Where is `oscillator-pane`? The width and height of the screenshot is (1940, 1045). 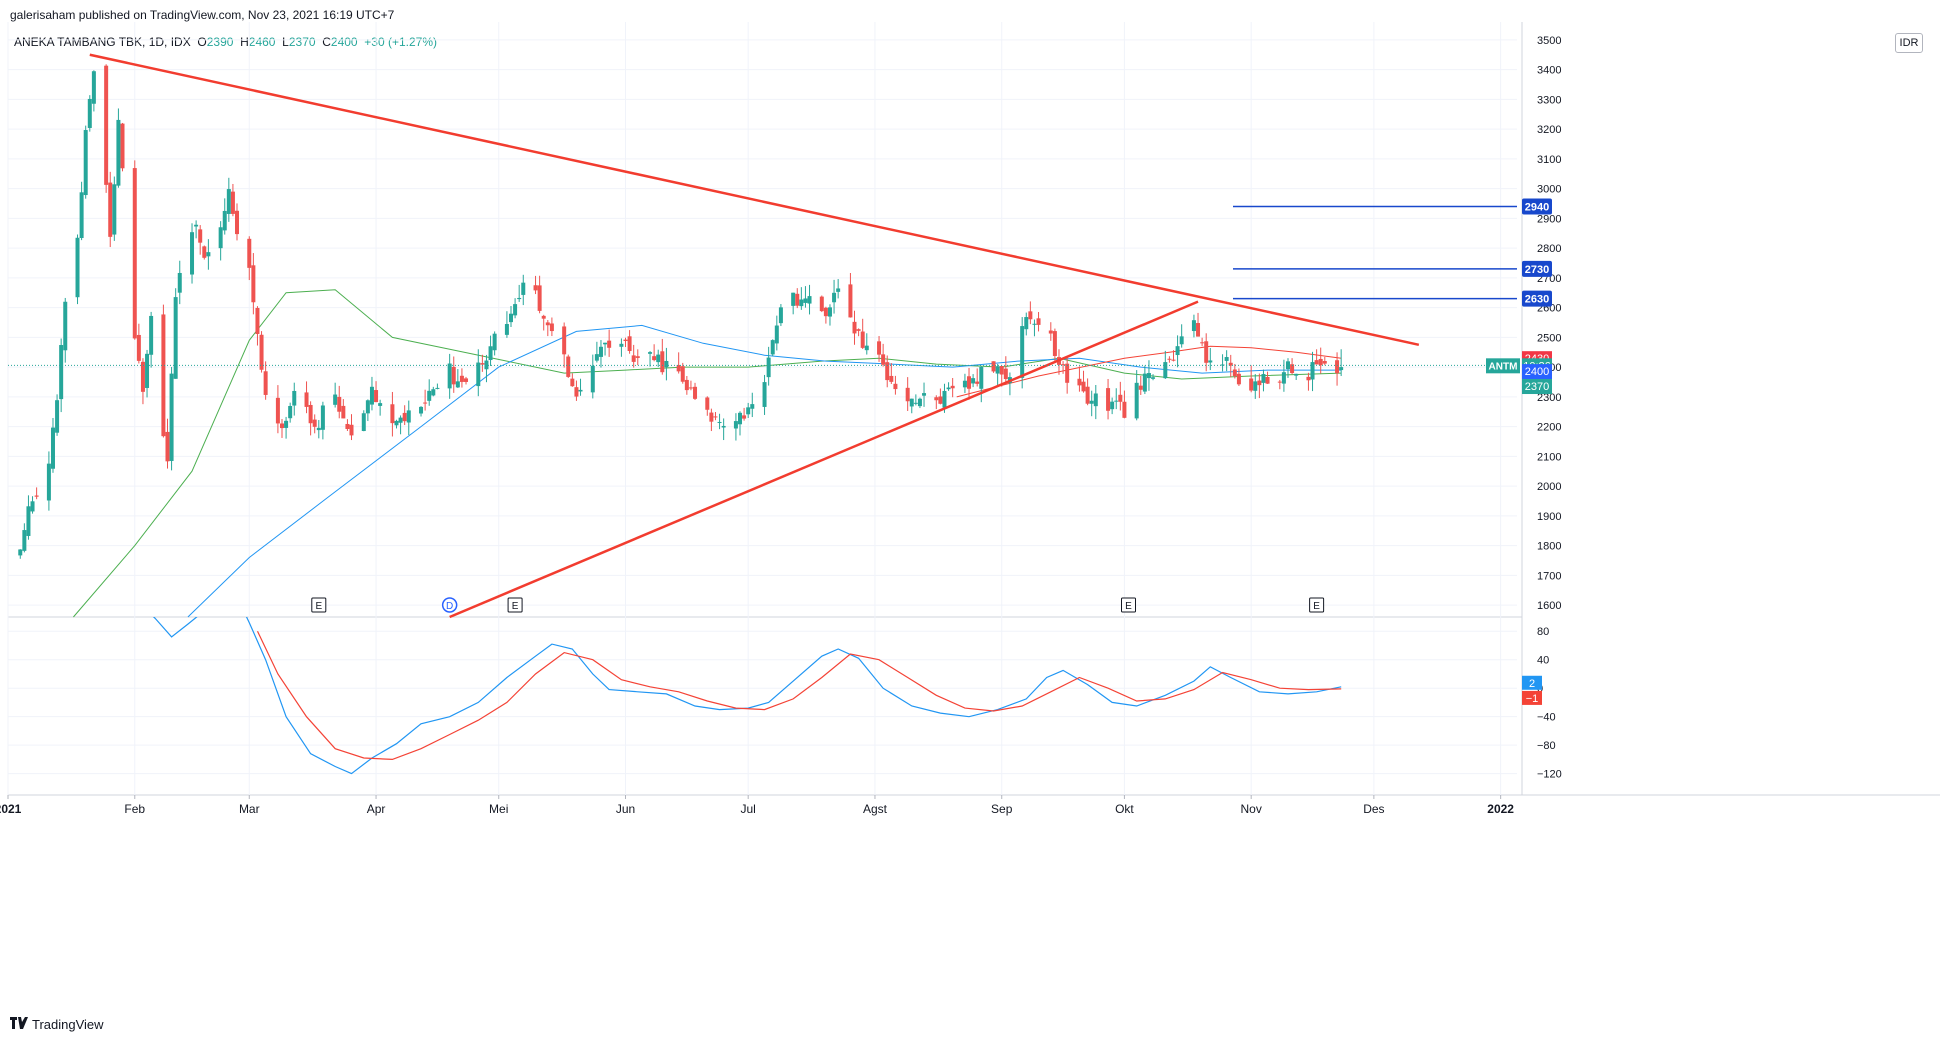
oscillator-pane is located at coordinates (747, 696).